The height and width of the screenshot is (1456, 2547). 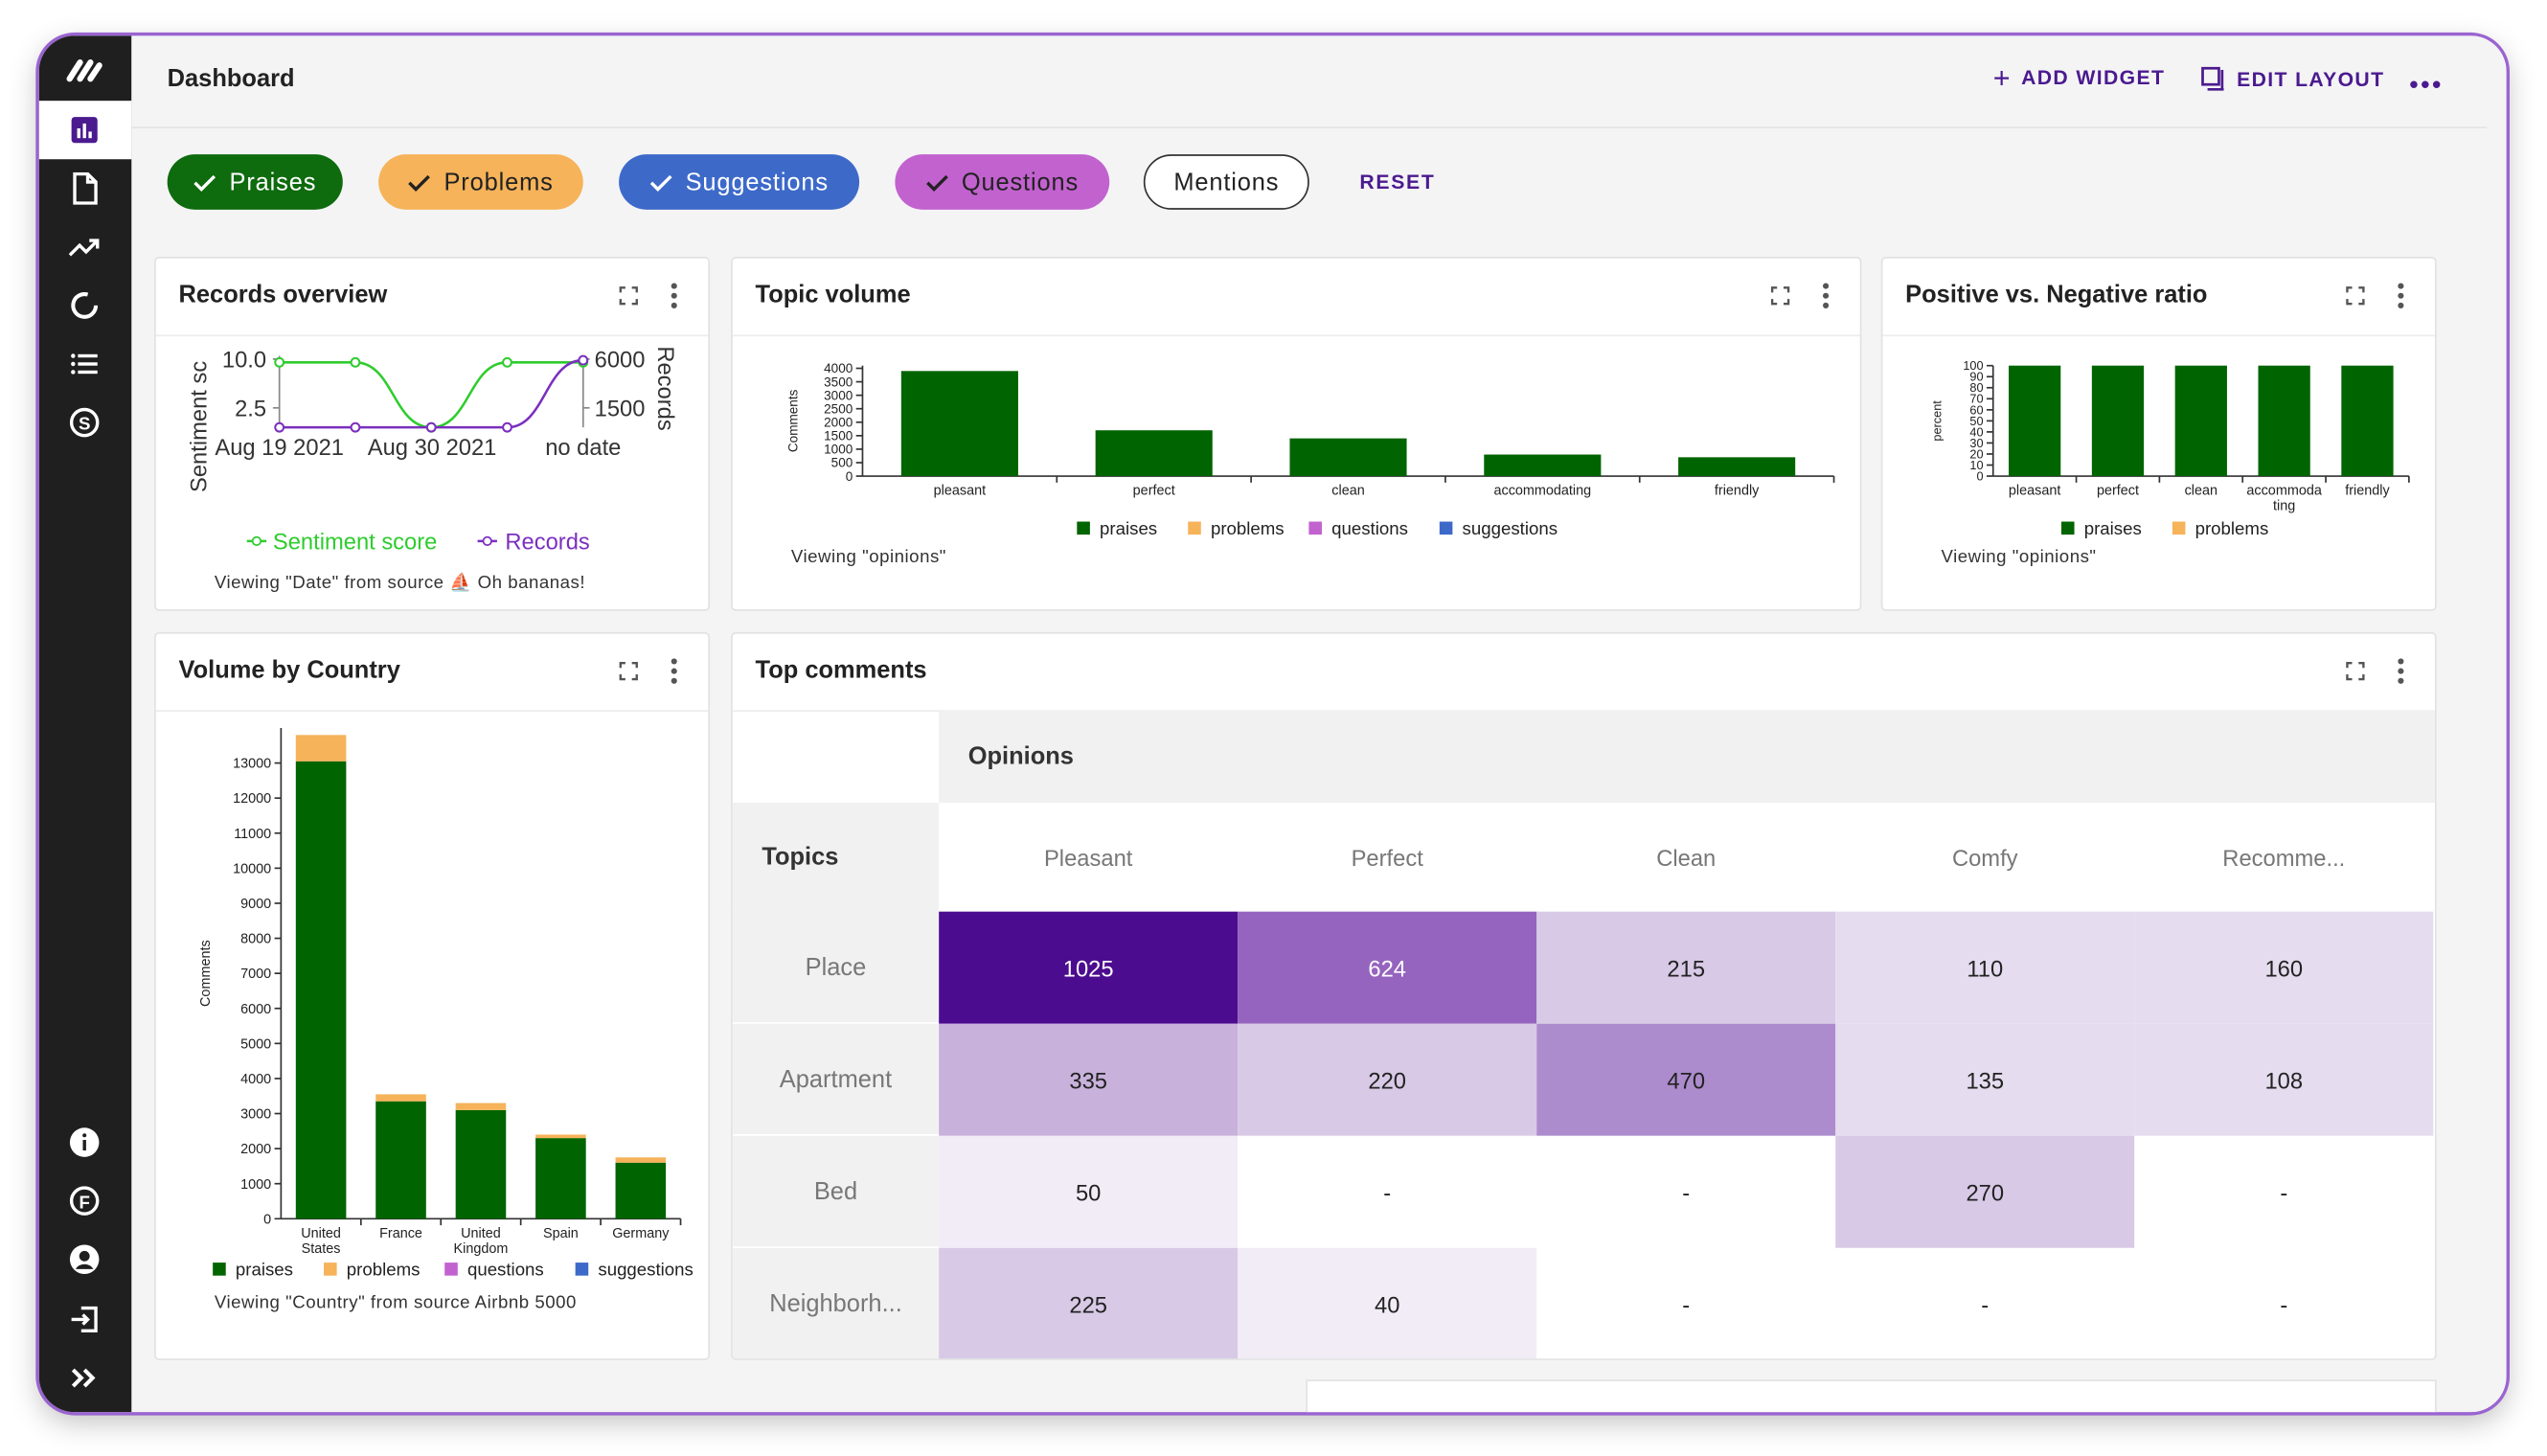 What do you see at coordinates (1686, 967) in the screenshot?
I see `heatmap-cell: 215` at bounding box center [1686, 967].